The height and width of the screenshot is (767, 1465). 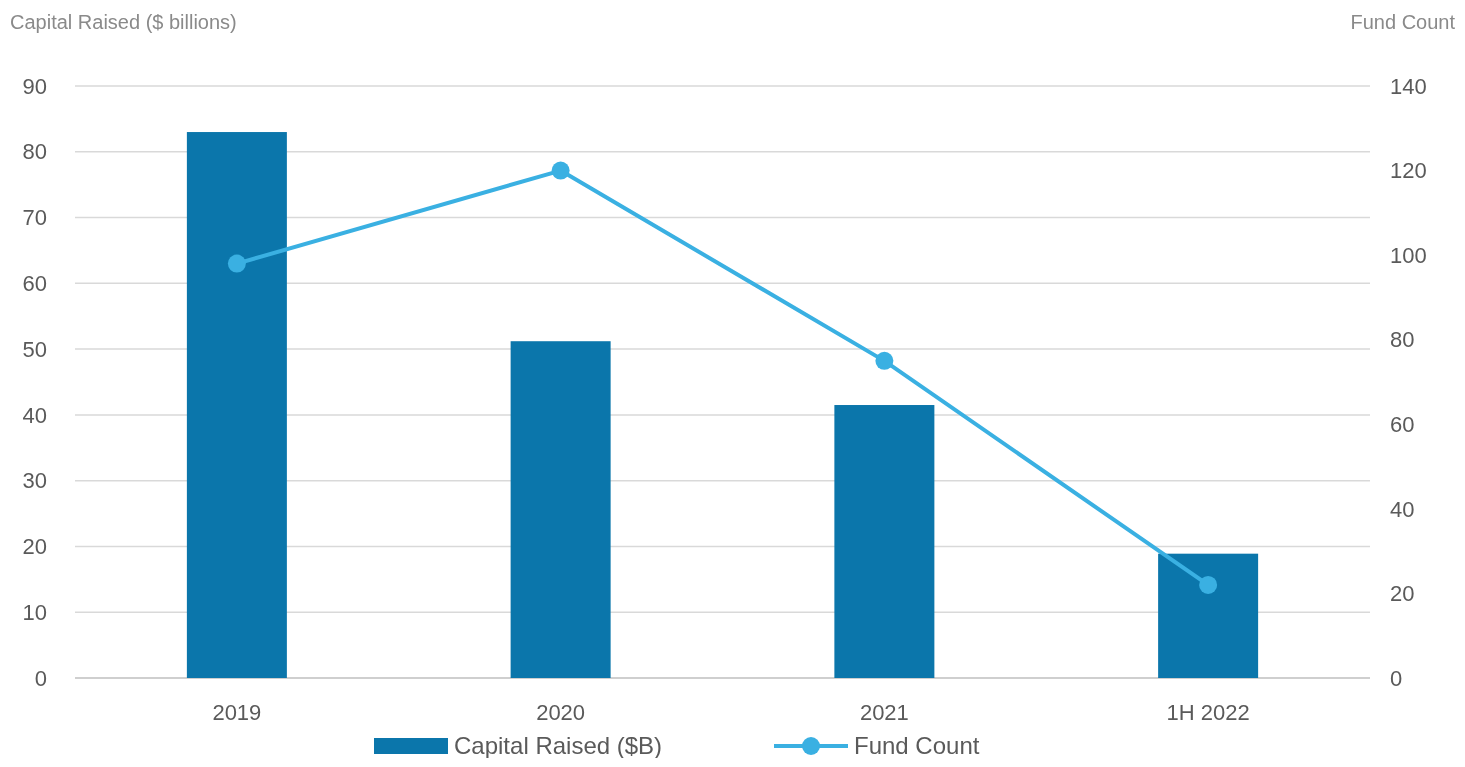 What do you see at coordinates (1402, 424) in the screenshot?
I see `y2-tick-label: 60` at bounding box center [1402, 424].